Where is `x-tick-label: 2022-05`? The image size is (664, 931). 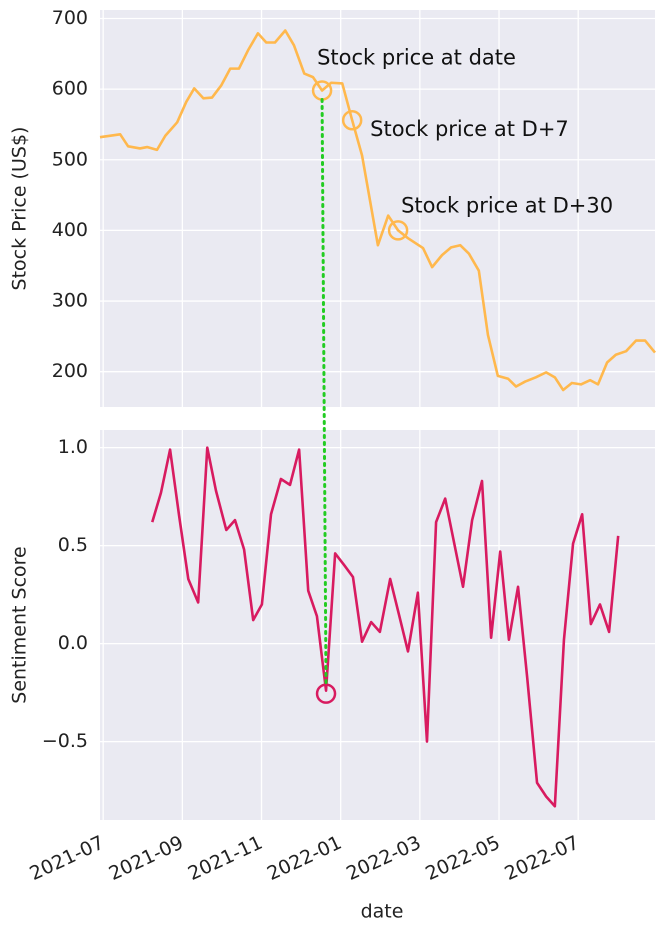 x-tick-label: 2022-05 is located at coordinates (462, 858).